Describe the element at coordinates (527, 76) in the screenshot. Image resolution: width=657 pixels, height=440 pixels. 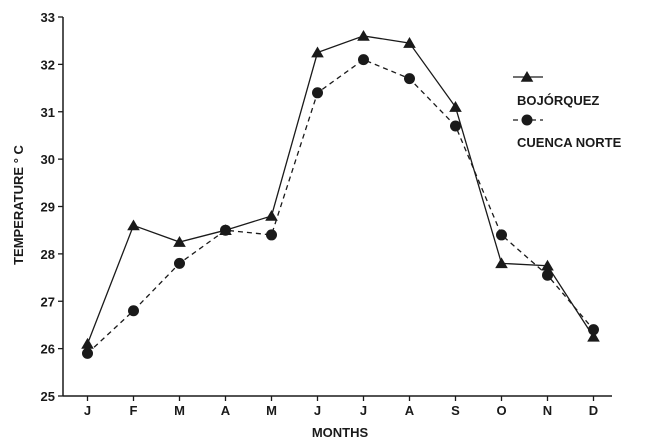
I see `legend-triangle-icon` at that location.